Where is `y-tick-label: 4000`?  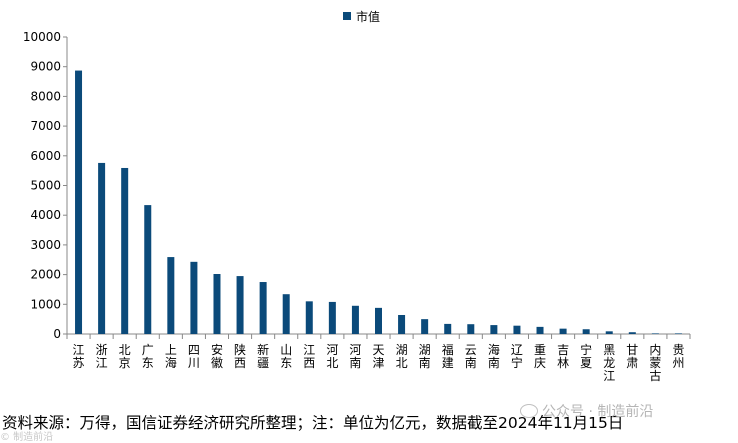
y-tick-label: 4000 is located at coordinates (45, 215).